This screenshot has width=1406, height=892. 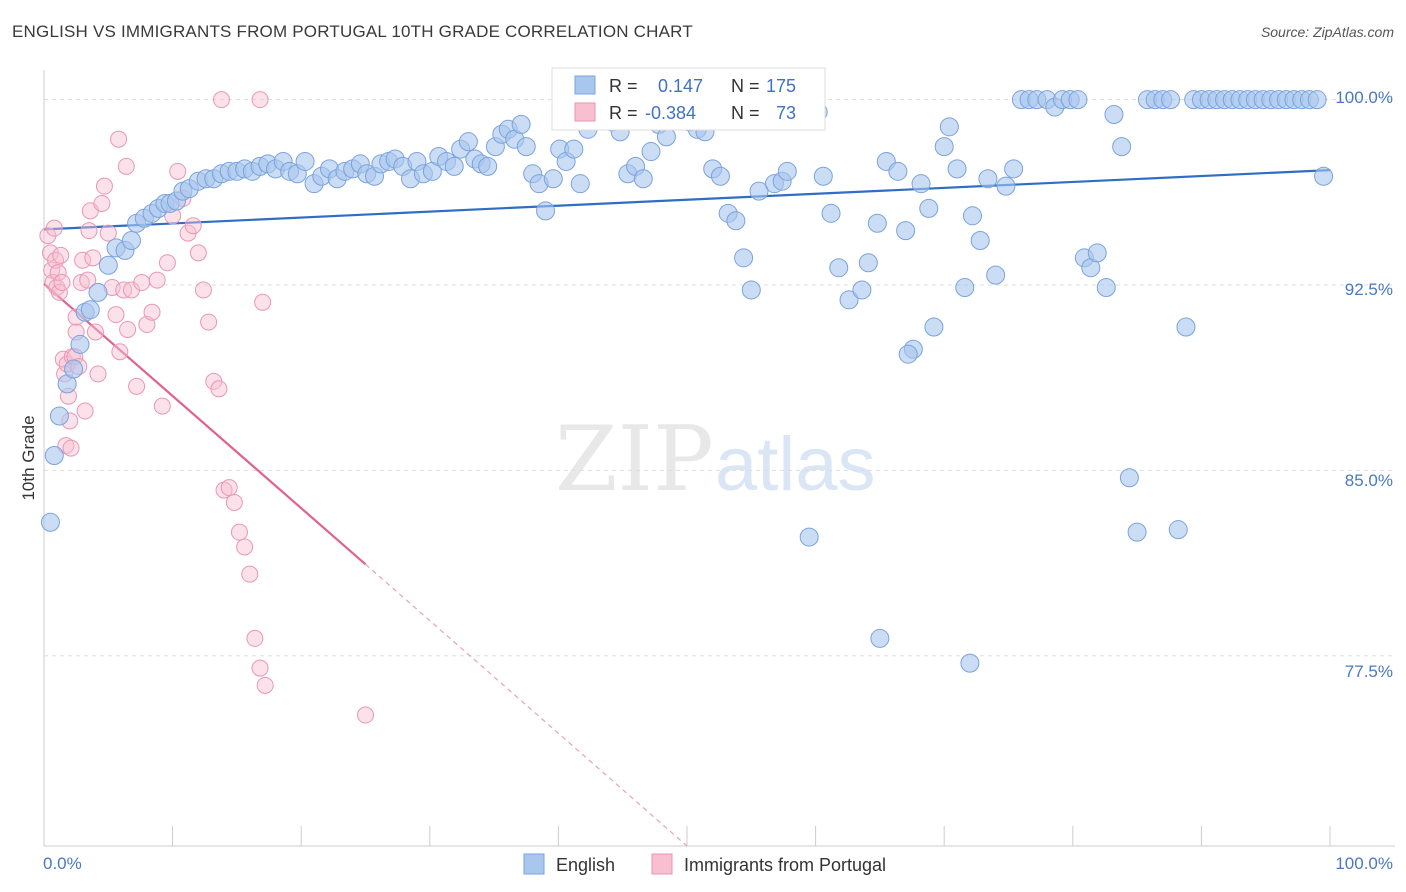 What do you see at coordinates (1364, 863) in the screenshot?
I see `x-tick-label-right: 100.0%` at bounding box center [1364, 863].